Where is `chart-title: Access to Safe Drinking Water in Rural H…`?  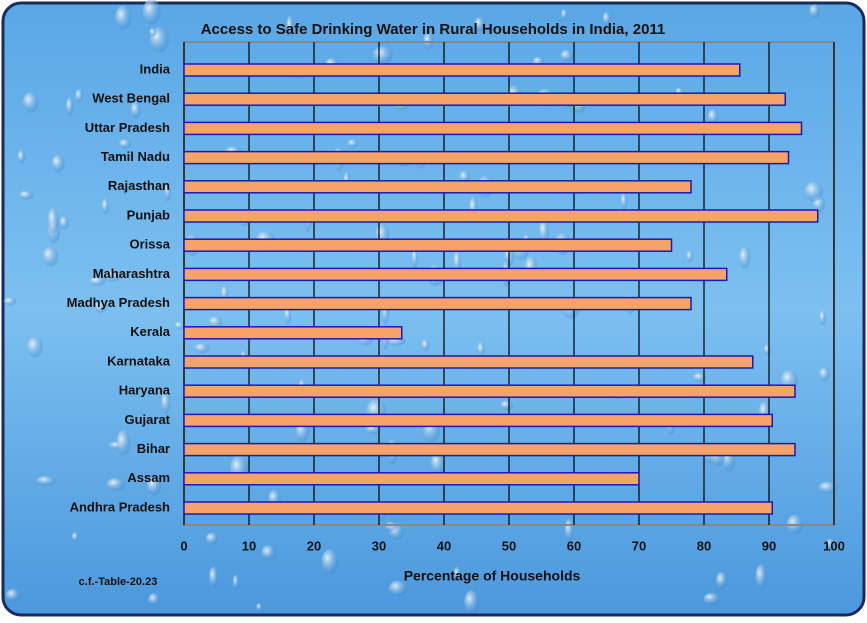 chart-title: Access to Safe Drinking Water in Rural H… is located at coordinates (433, 29).